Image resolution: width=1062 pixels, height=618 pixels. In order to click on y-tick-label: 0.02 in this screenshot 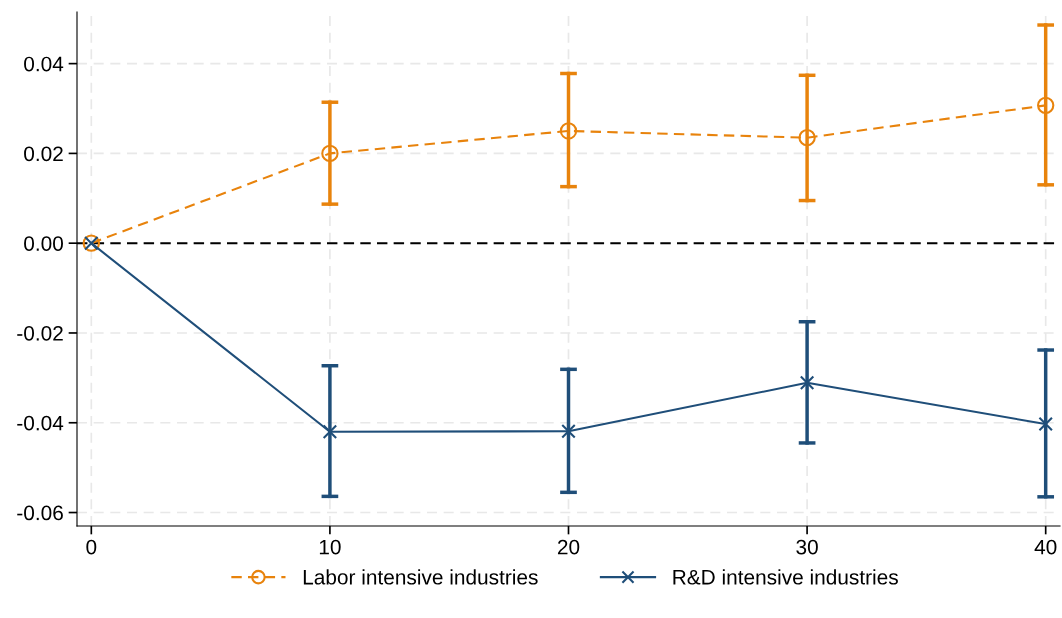, I will do `click(43, 154)`.